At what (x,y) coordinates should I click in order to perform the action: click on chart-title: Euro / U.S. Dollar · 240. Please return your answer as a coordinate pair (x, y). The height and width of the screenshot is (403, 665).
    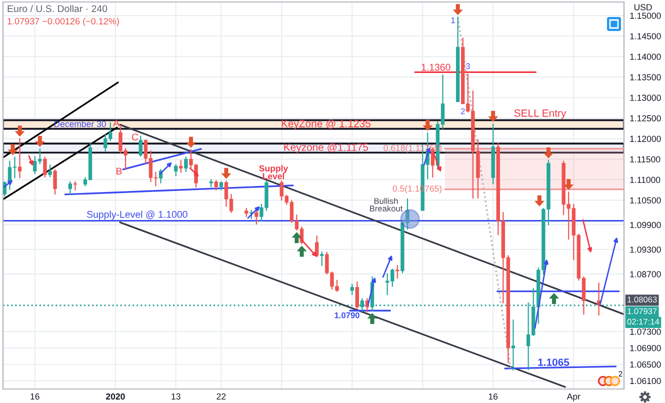
    Looking at the image, I should click on (58, 8).